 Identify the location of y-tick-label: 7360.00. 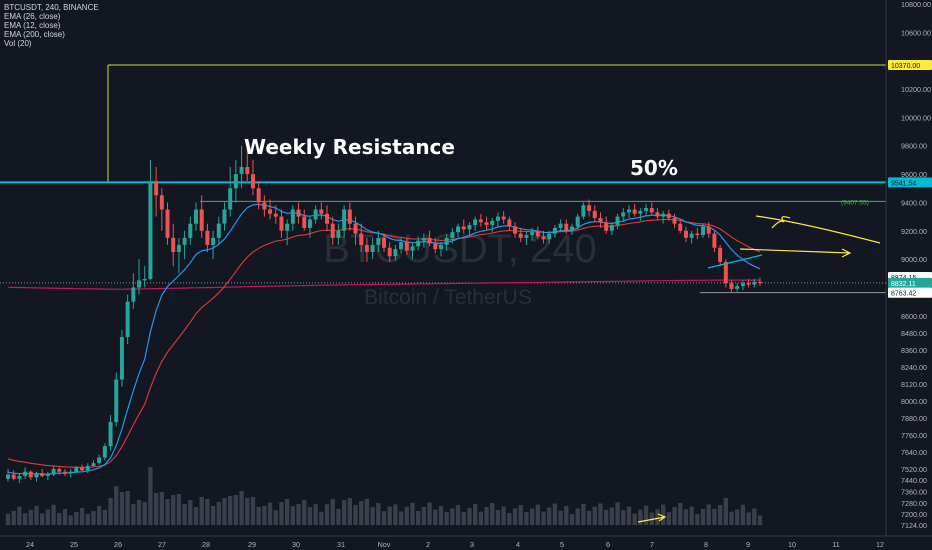
(914, 492).